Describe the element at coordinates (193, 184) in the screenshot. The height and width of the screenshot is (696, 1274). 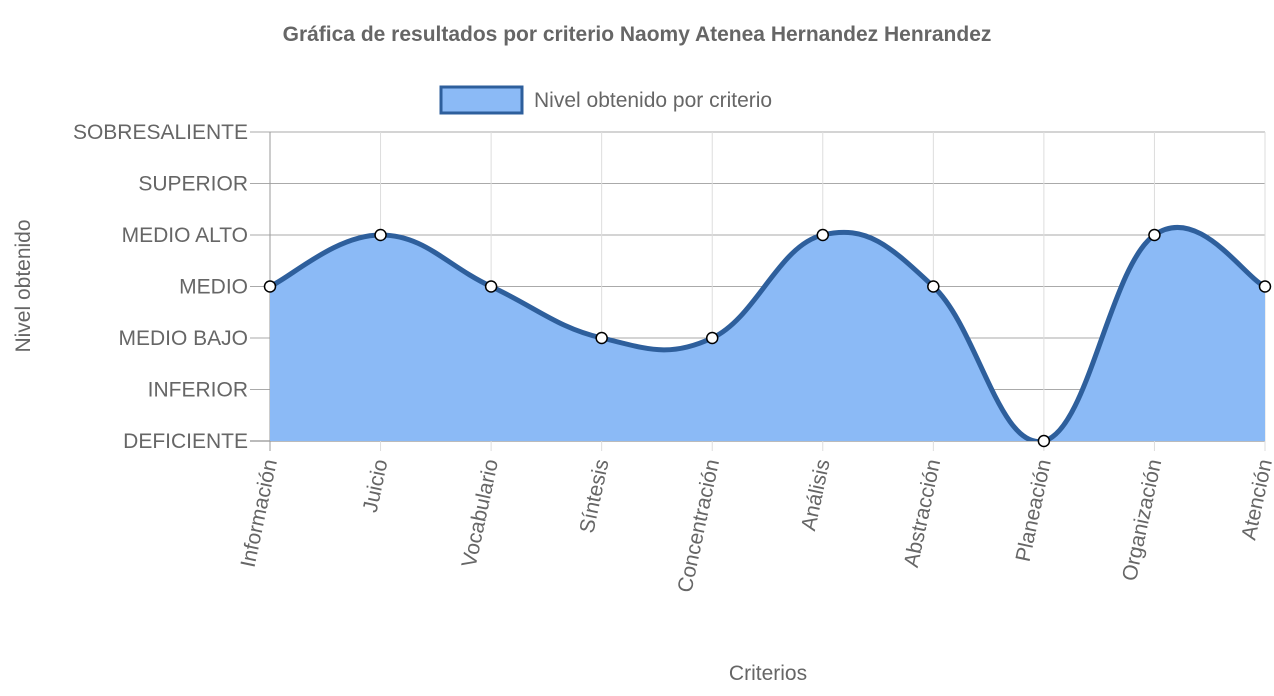
I see `y-tick-label: SUPERIOR` at that location.